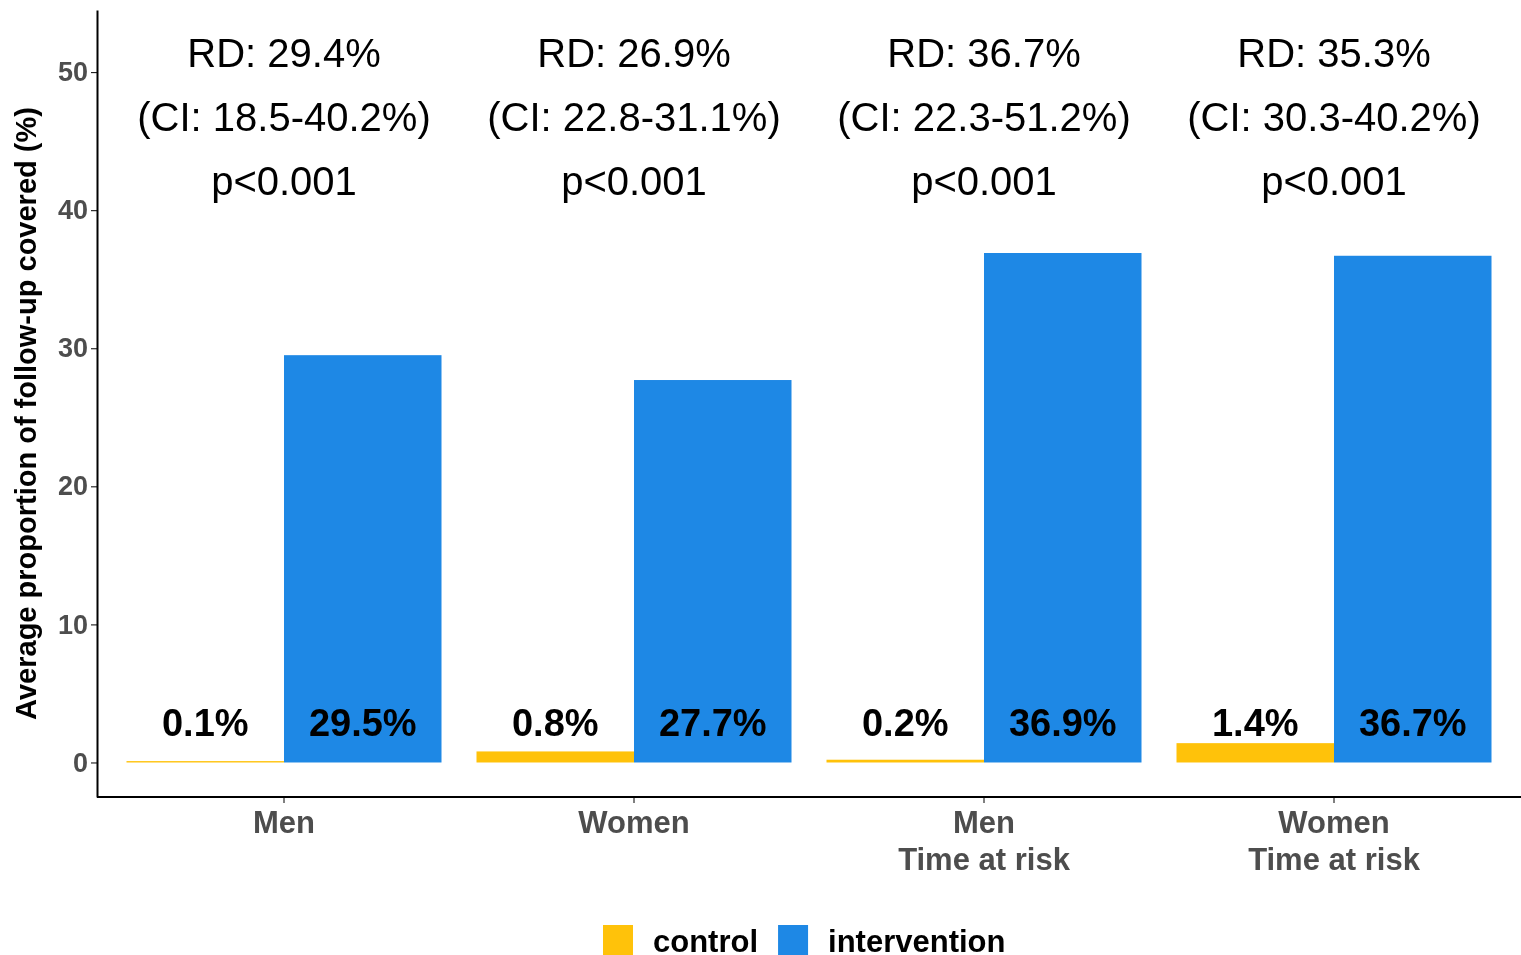 The image size is (1521, 955). What do you see at coordinates (634, 822) in the screenshot?
I see `x-tick-label: Women` at bounding box center [634, 822].